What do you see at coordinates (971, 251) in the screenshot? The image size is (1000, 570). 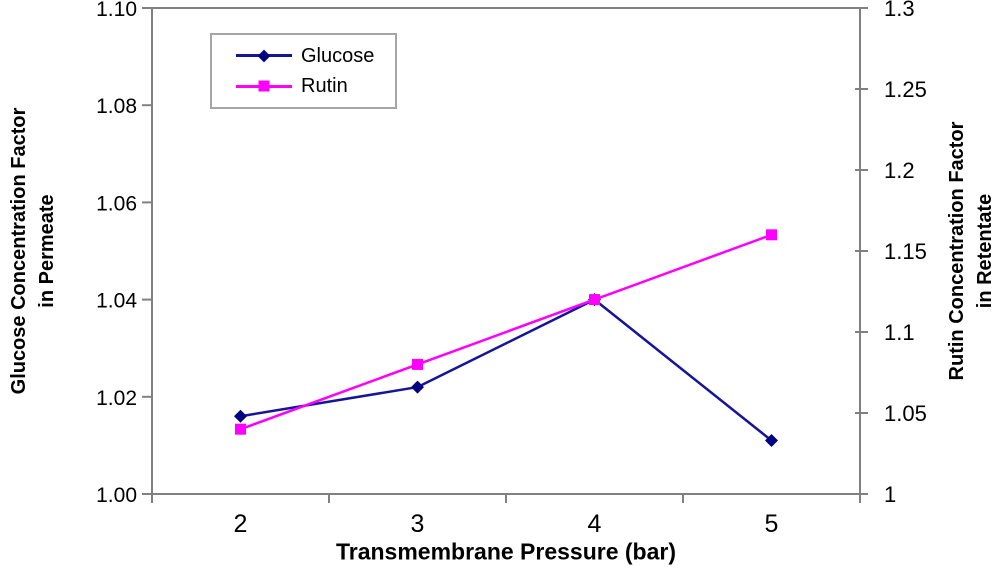 I see `right-axis-title: Rutin Concentration Factor in Retentate` at bounding box center [971, 251].